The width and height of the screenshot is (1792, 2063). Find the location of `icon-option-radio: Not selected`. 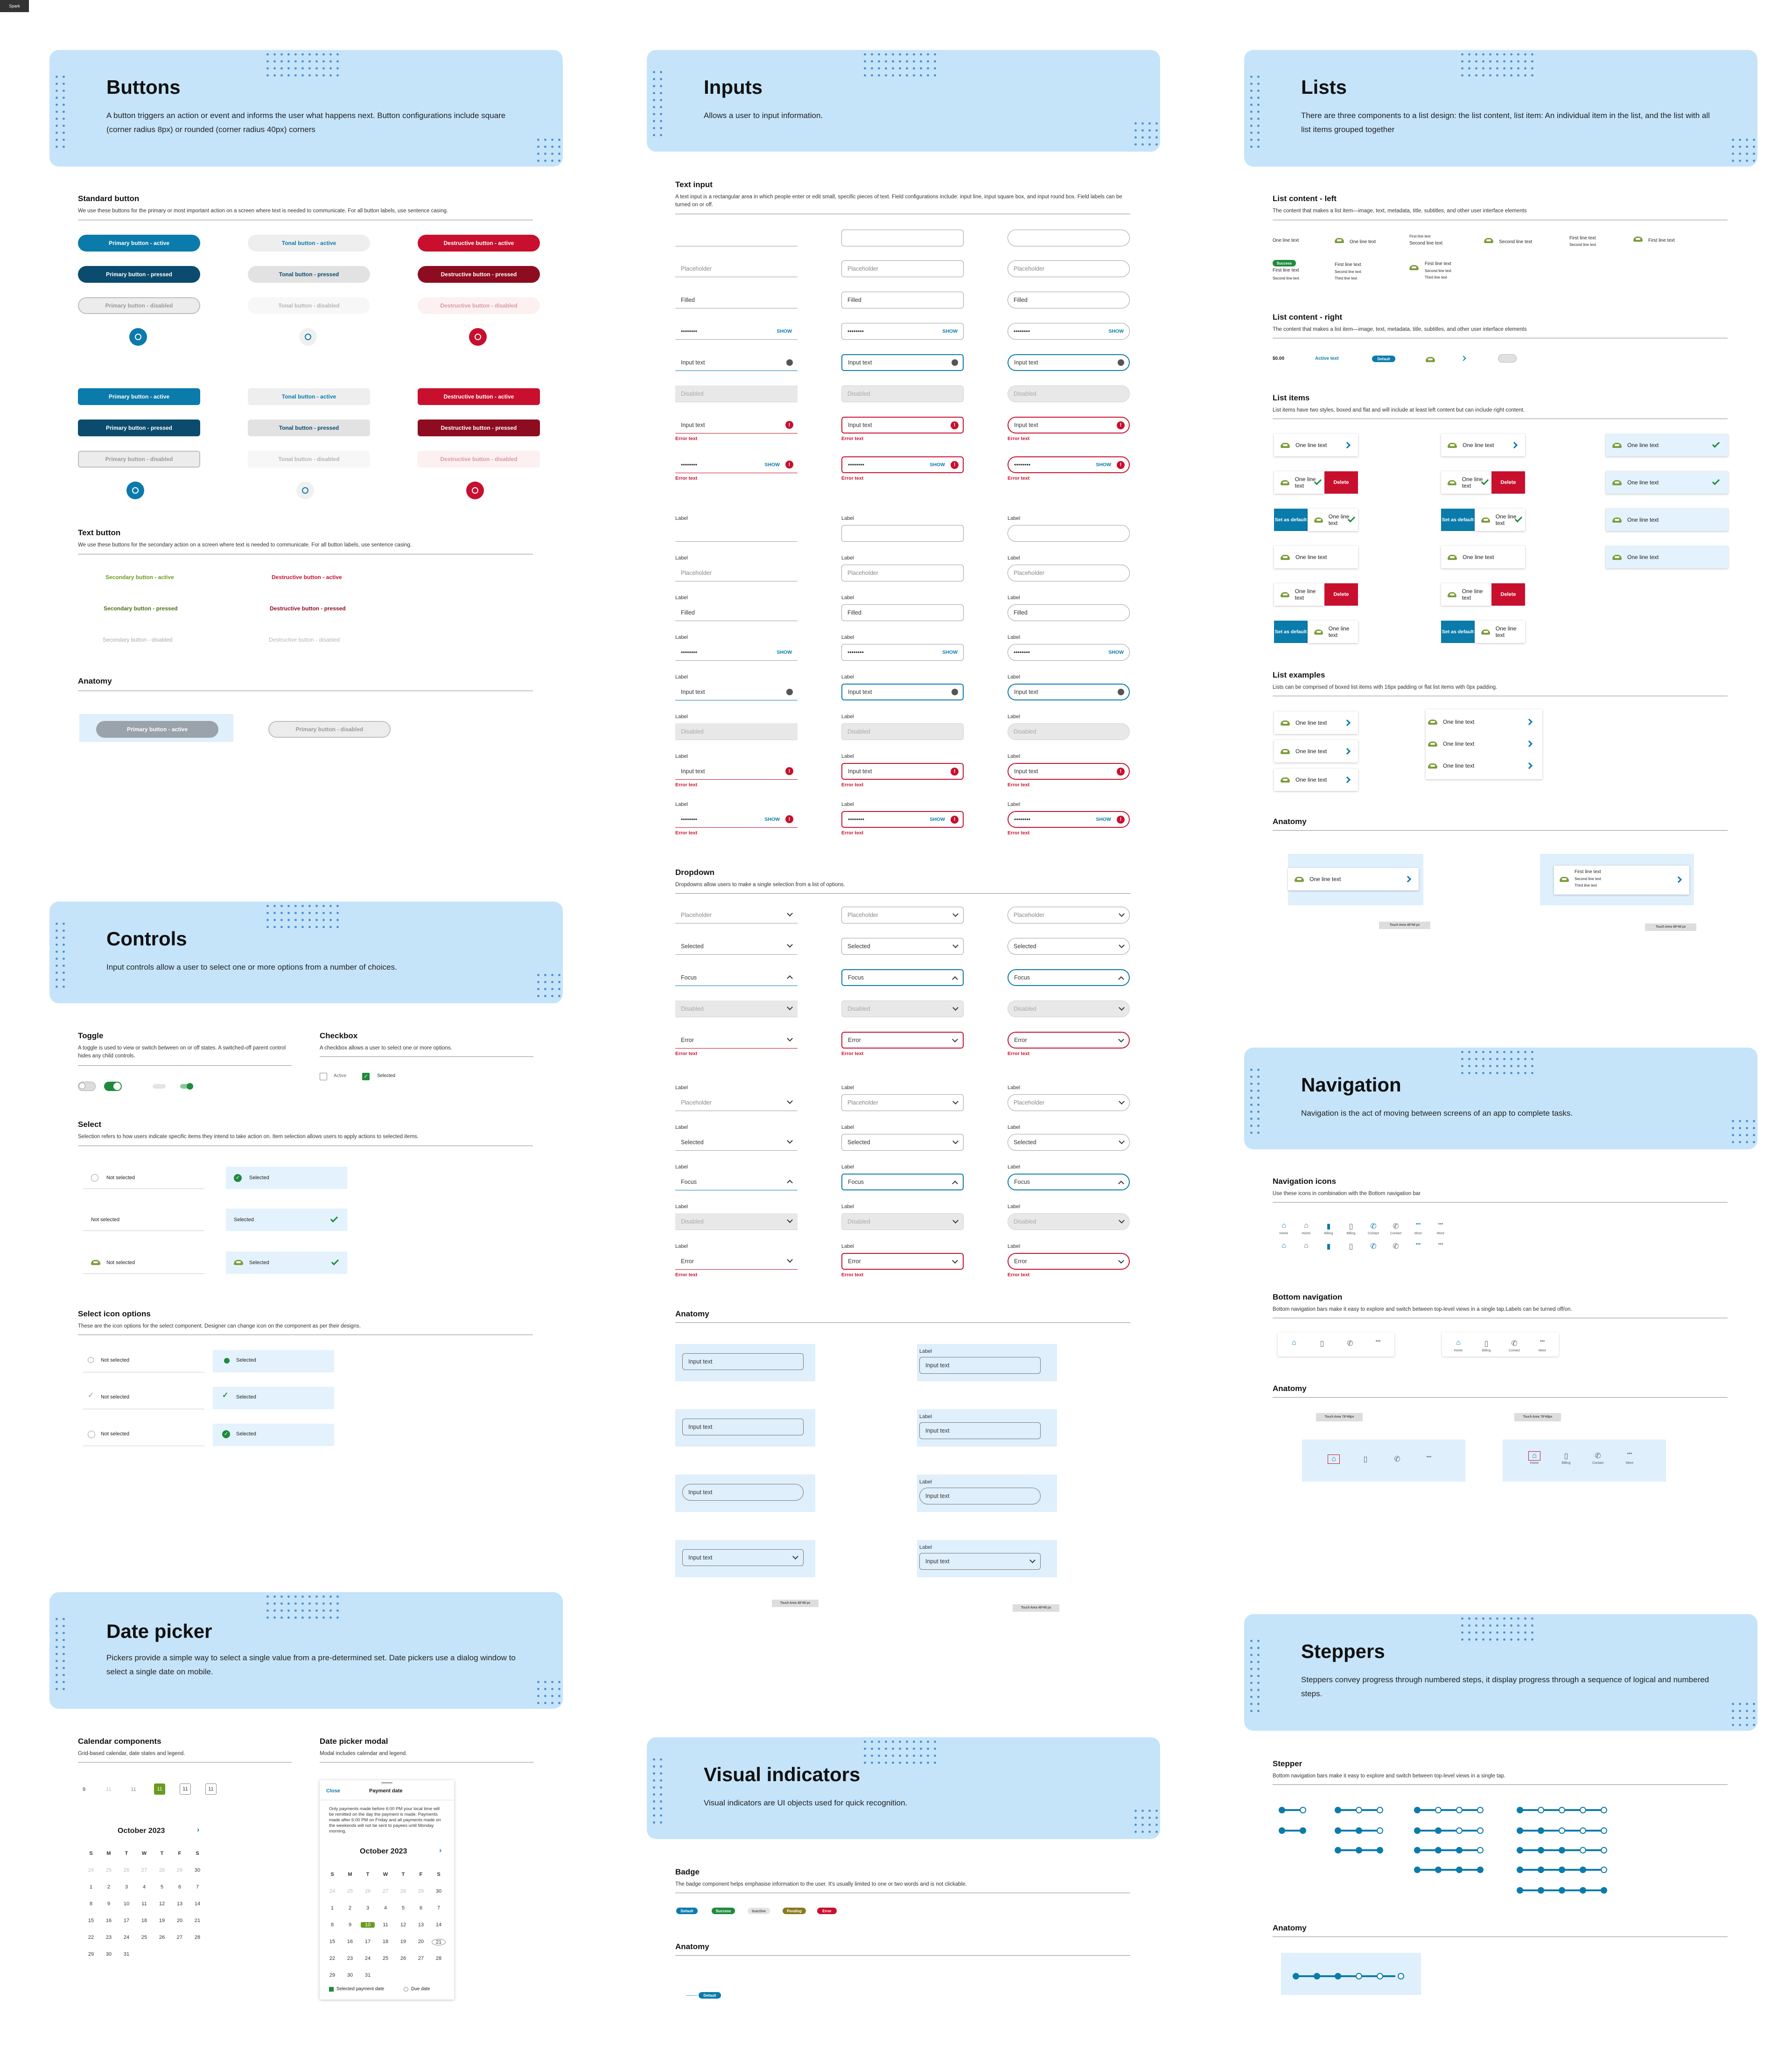

icon-option-radio: Not selected is located at coordinates (143, 1361).